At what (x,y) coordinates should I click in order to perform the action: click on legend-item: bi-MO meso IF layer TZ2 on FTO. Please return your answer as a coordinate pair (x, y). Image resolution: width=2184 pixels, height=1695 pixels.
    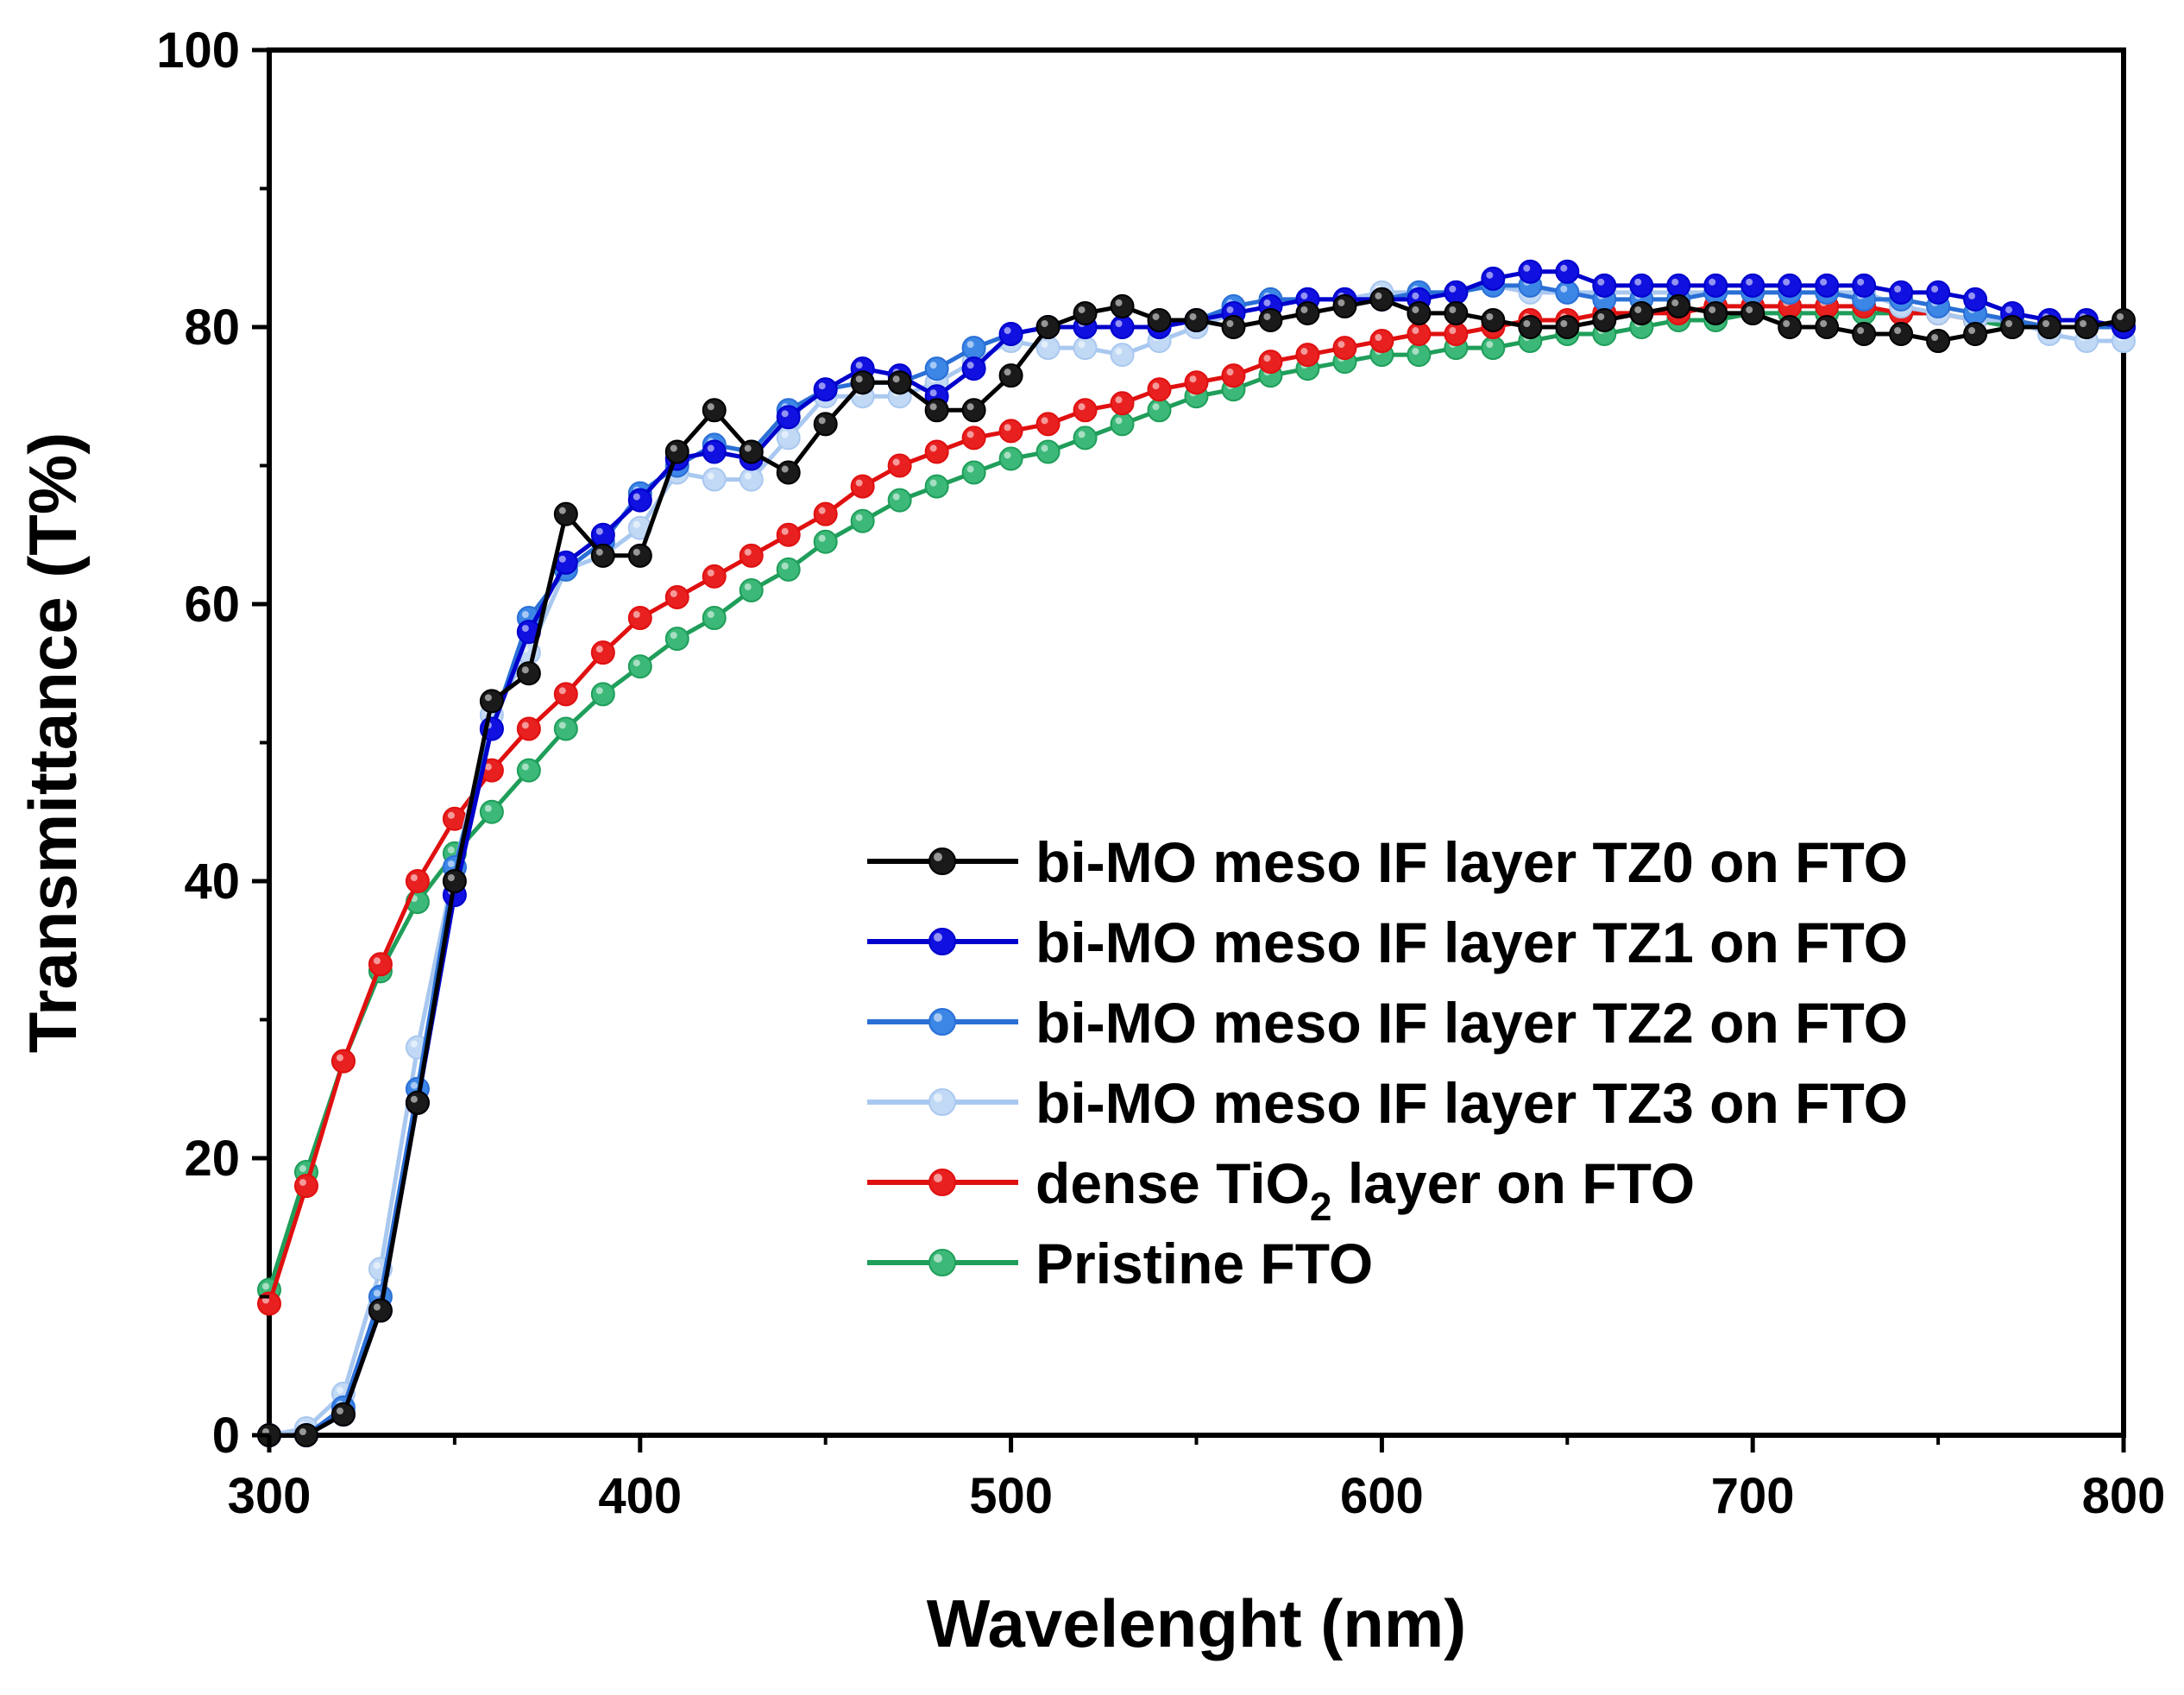
    Looking at the image, I should click on (1387, 1023).